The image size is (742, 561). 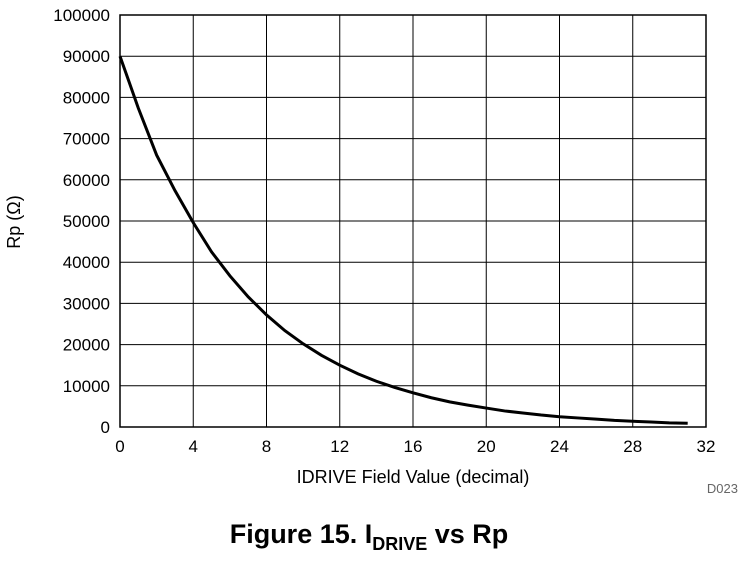 I want to click on y-tick-label: 0, so click(x=105, y=427).